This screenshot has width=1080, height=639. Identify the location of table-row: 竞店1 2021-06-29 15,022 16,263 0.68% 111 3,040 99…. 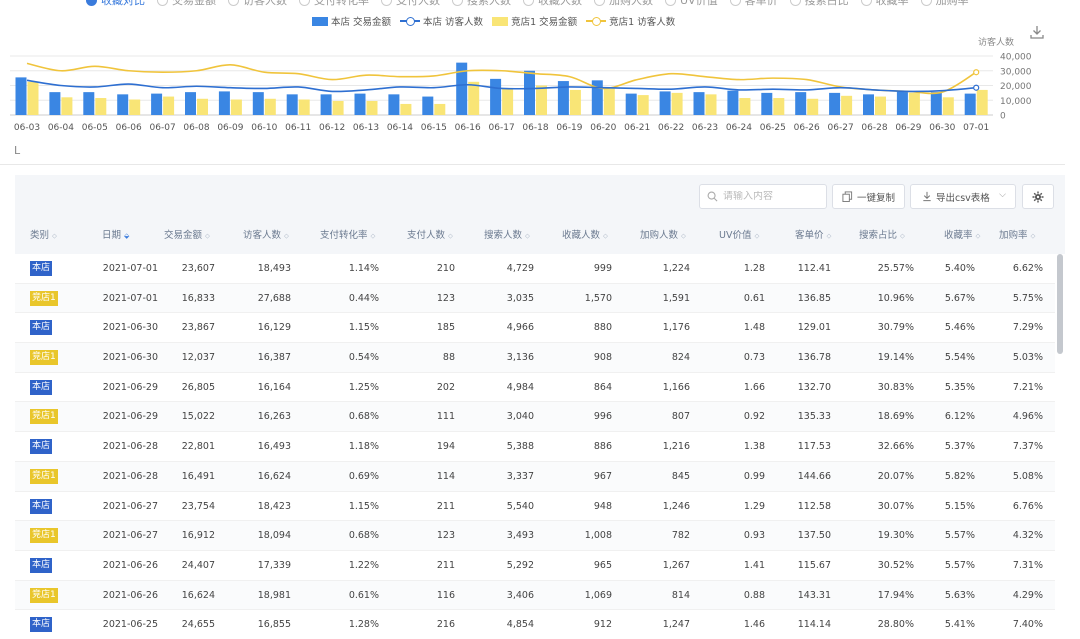
(535, 417).